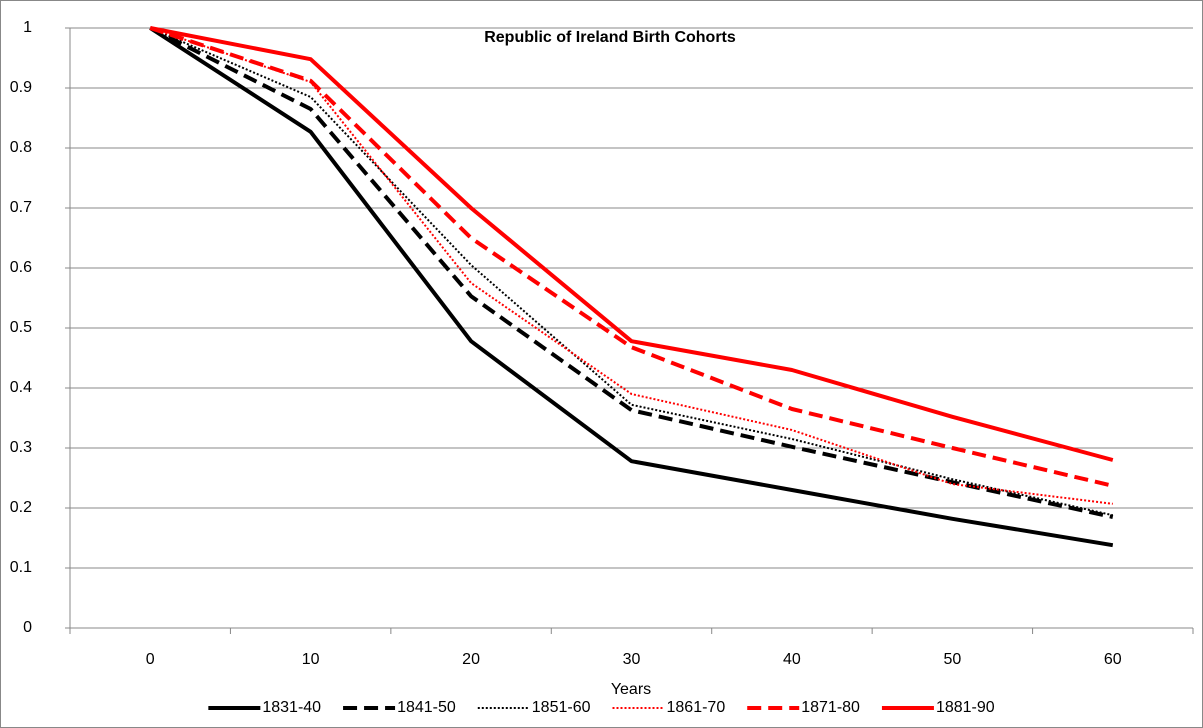 This screenshot has width=1203, height=728. Describe the element at coordinates (632, 659) in the screenshot. I see `x-tick-label: 30` at that location.